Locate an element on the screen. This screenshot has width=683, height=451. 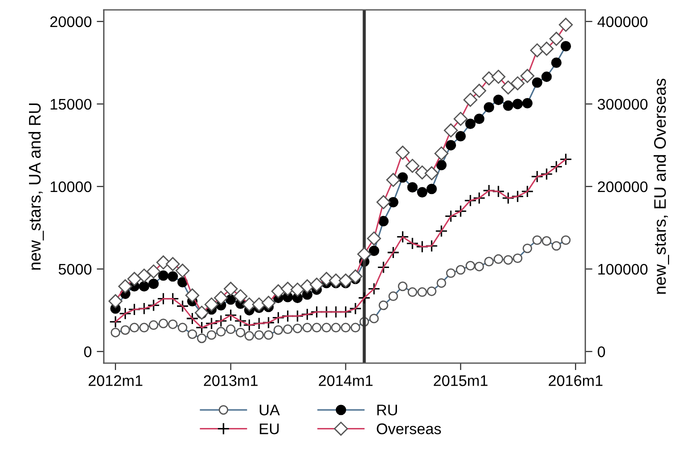
y2-tick-label: 0 is located at coordinates (602, 352).